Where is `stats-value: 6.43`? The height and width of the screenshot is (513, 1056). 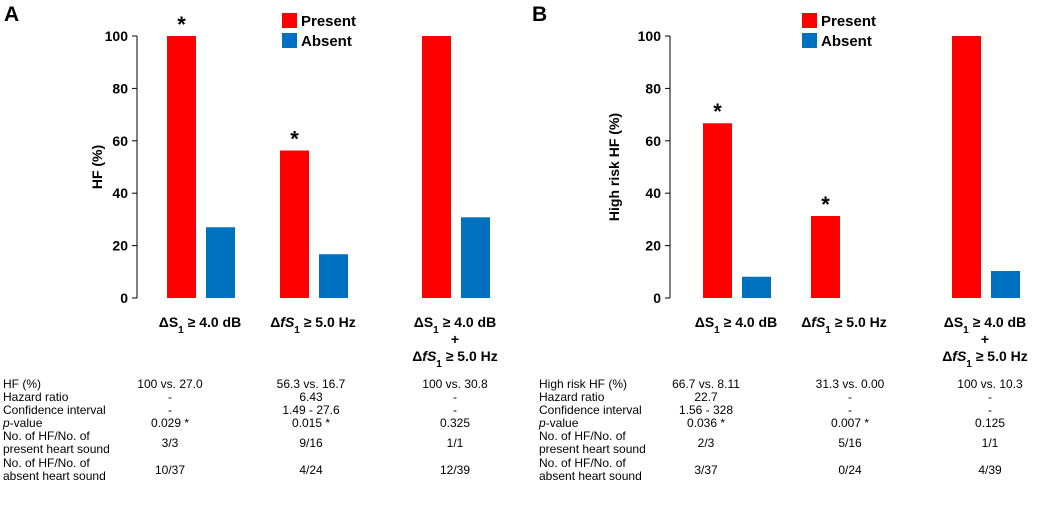 stats-value: 6.43 is located at coordinates (311, 397).